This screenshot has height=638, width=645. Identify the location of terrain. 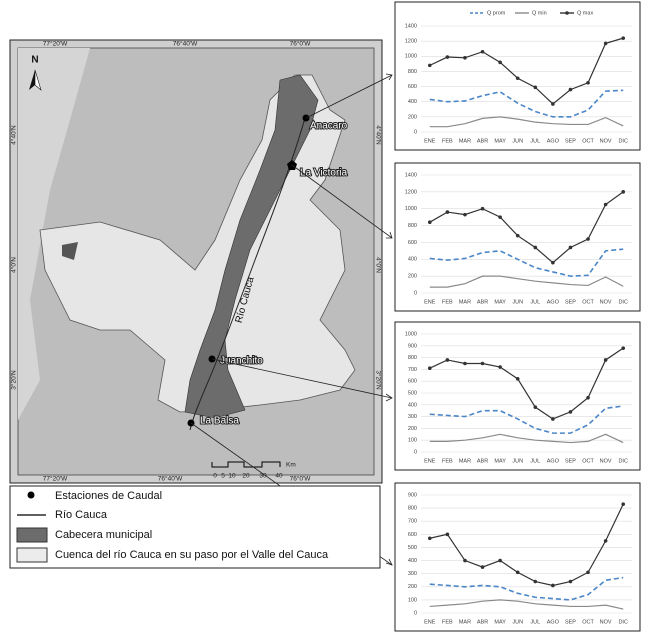
(54, 234).